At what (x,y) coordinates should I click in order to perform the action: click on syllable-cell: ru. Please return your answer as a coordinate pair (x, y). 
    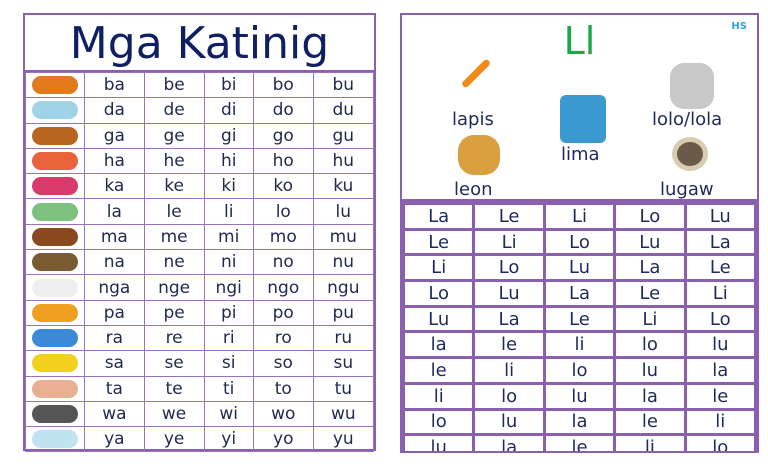
    Looking at the image, I should click on (343, 338).